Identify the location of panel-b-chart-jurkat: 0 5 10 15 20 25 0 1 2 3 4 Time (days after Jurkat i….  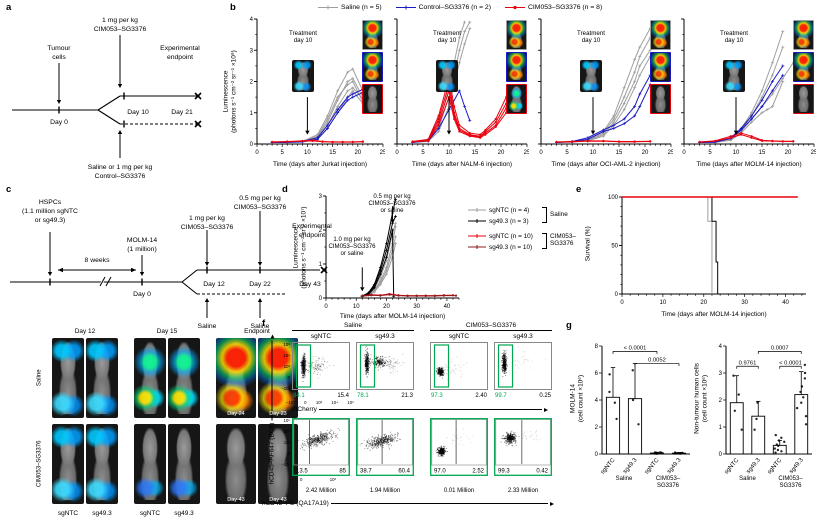
(313, 95).